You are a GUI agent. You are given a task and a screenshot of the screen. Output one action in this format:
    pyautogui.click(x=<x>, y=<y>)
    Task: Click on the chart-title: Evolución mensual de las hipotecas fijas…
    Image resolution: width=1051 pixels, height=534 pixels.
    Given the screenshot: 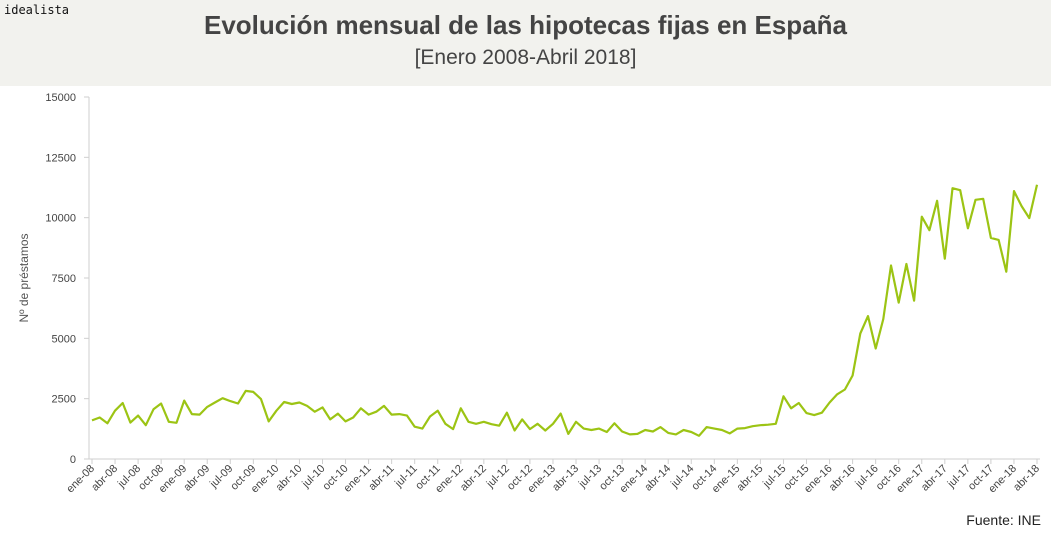 What is the action you would take?
    pyautogui.click(x=525, y=25)
    